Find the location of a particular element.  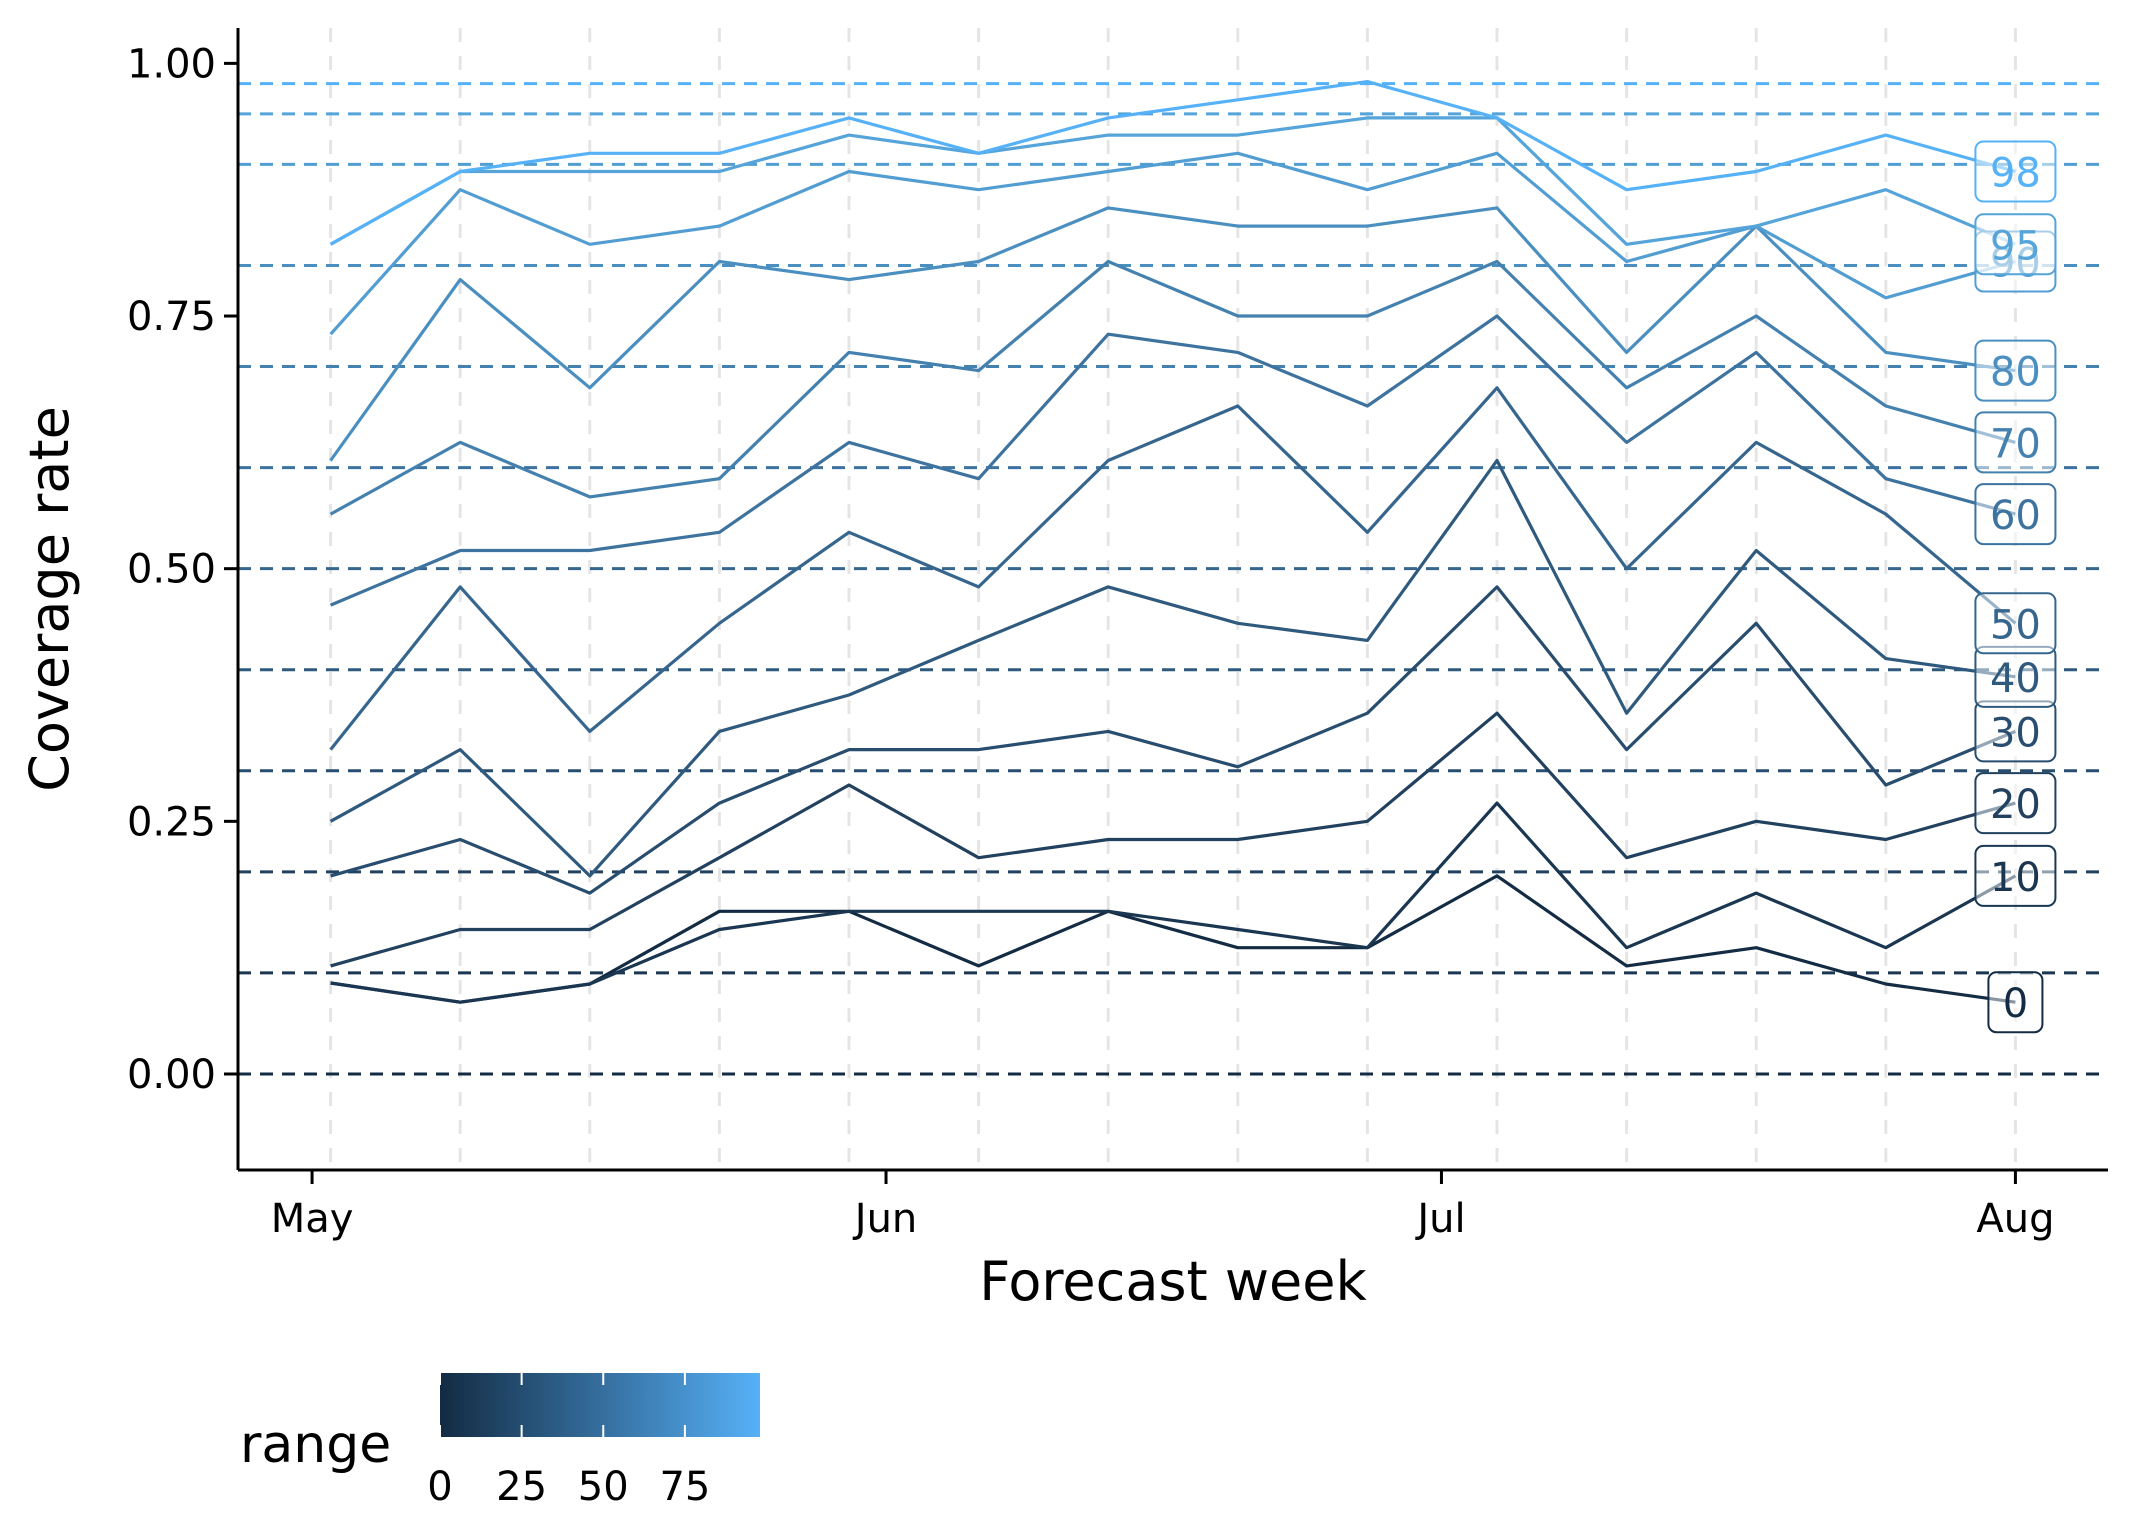

end-label-text-0: 0 is located at coordinates (2015, 1004).